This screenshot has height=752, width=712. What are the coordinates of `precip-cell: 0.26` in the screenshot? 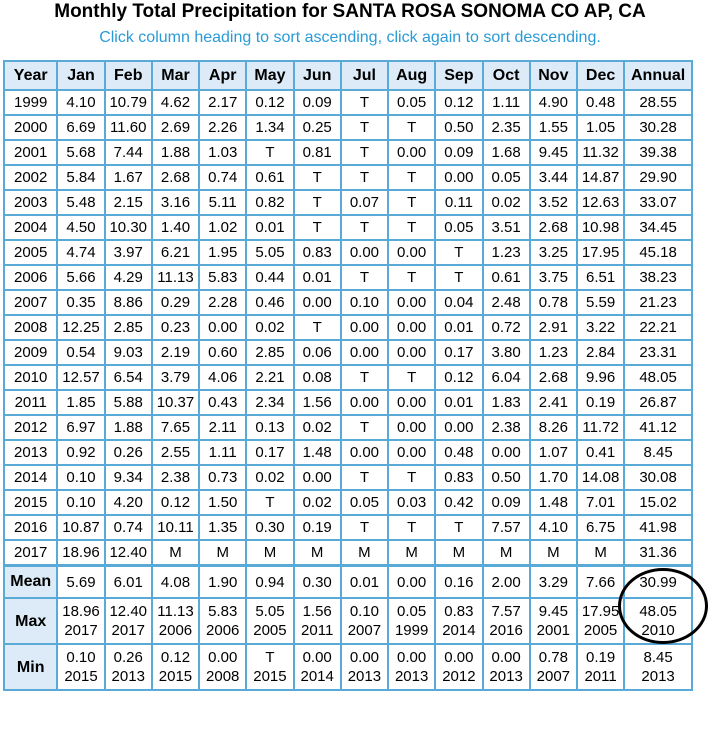 It's located at (128, 452).